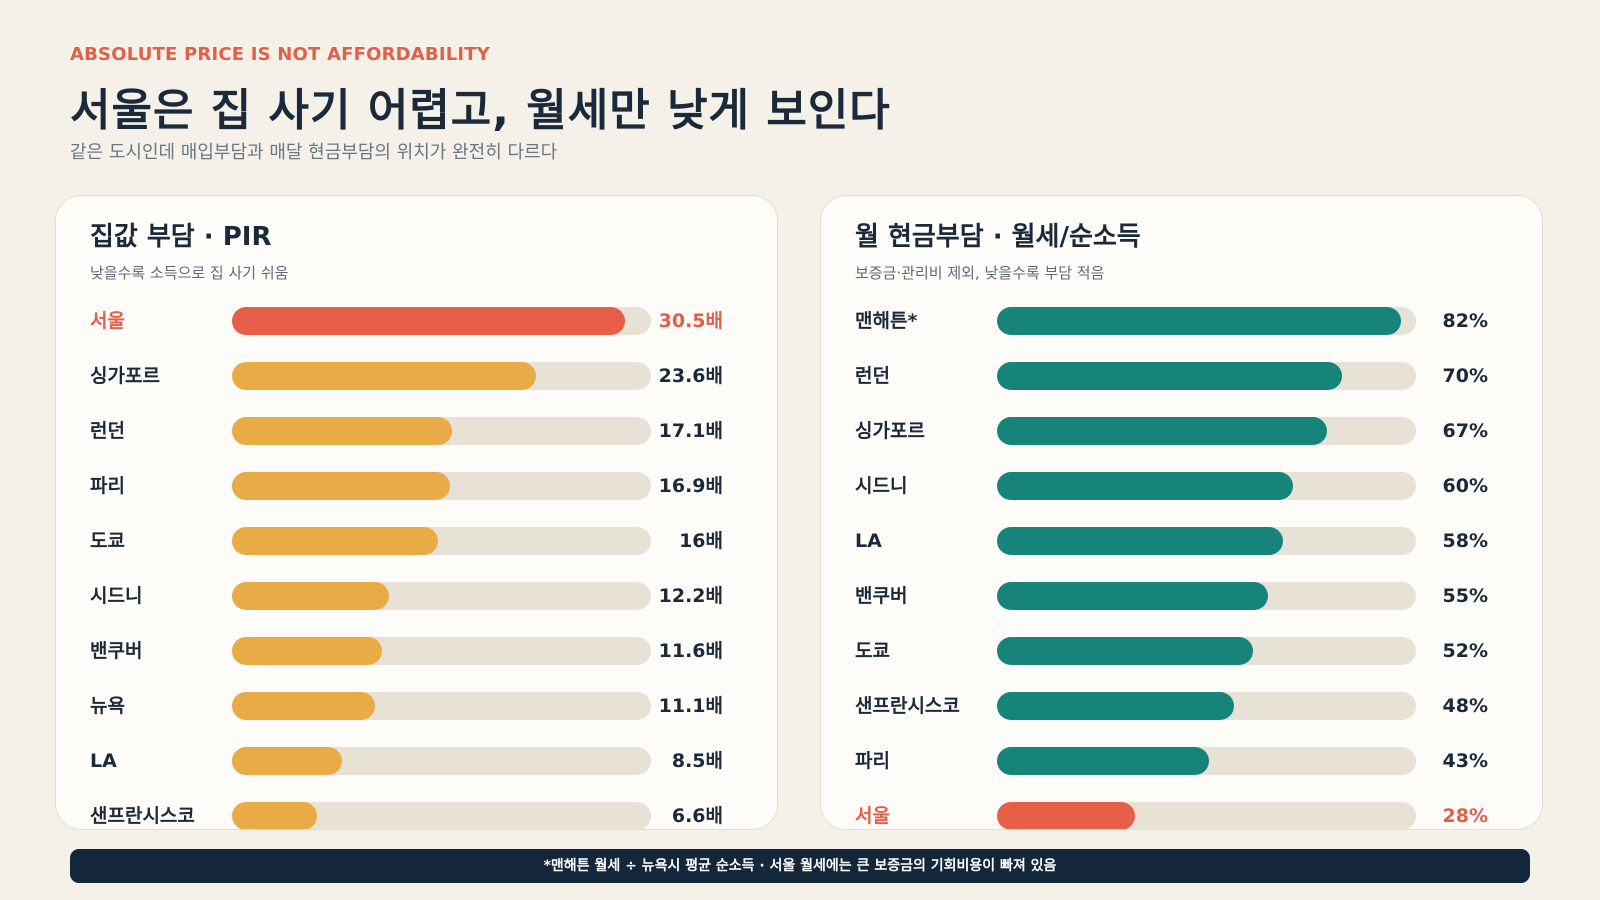 The height and width of the screenshot is (900, 1600). I want to click on pir-bar-row: 샌프란시스코 6.6배, so click(416, 815).